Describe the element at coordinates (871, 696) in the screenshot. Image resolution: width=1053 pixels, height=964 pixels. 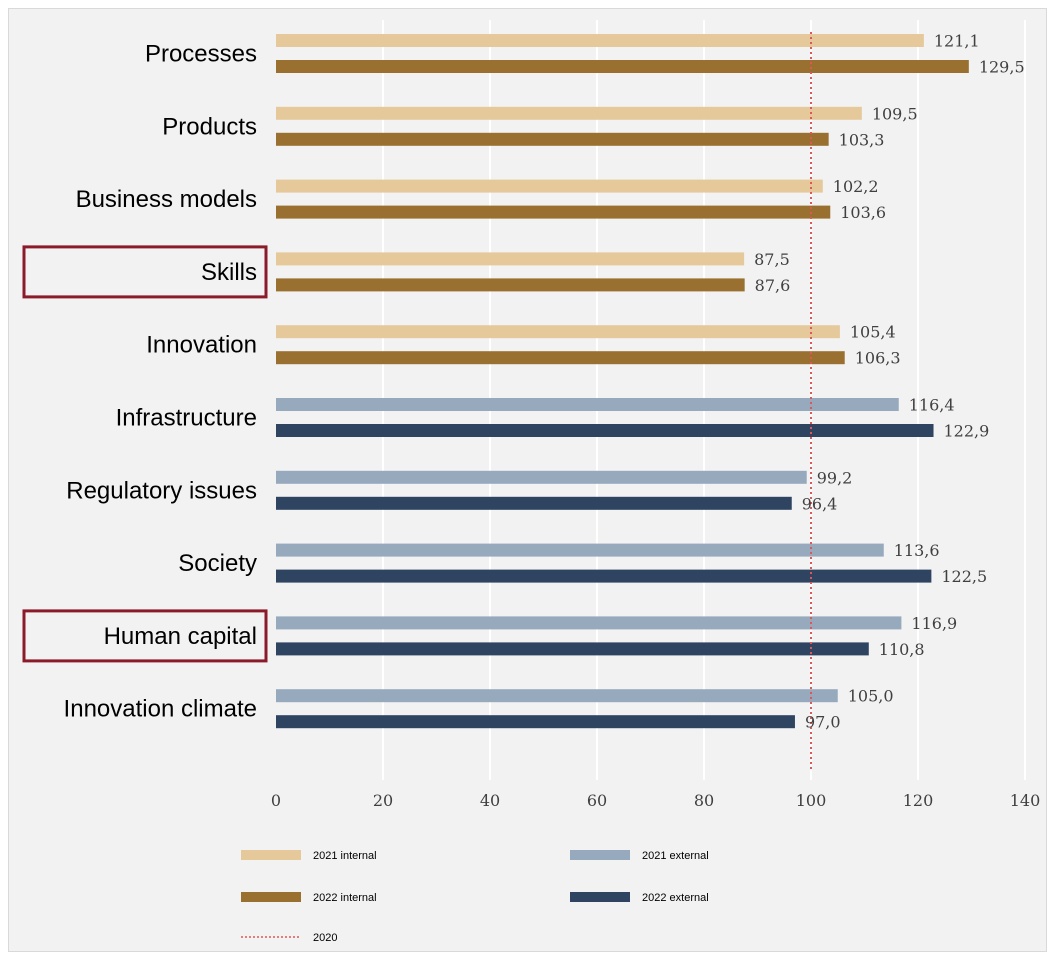
I see `data-label: 105,0` at that location.